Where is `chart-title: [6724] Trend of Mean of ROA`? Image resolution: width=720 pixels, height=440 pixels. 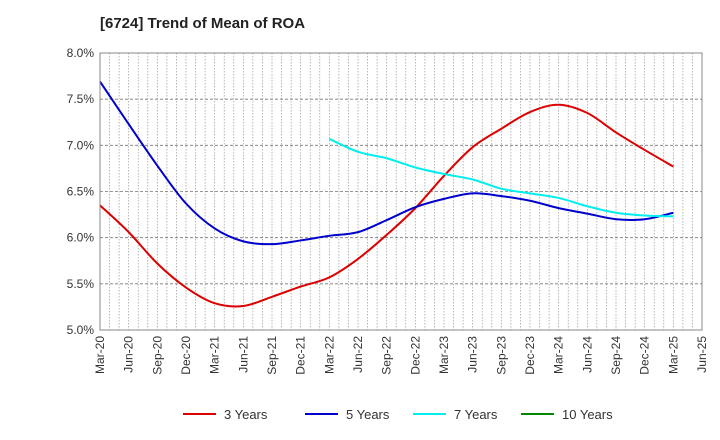
chart-title: [6724] Trend of Mean of ROA is located at coordinates (202, 23).